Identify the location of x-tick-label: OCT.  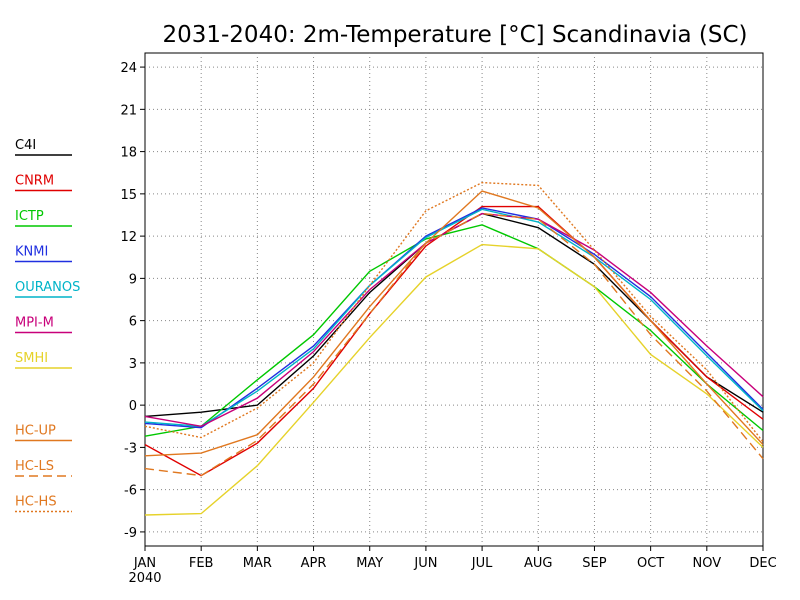
(650, 563).